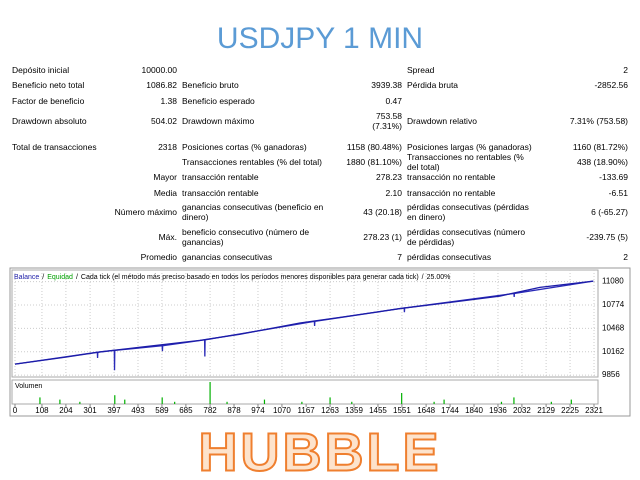  What do you see at coordinates (305, 392) in the screenshot?
I see `volume-area` at bounding box center [305, 392].